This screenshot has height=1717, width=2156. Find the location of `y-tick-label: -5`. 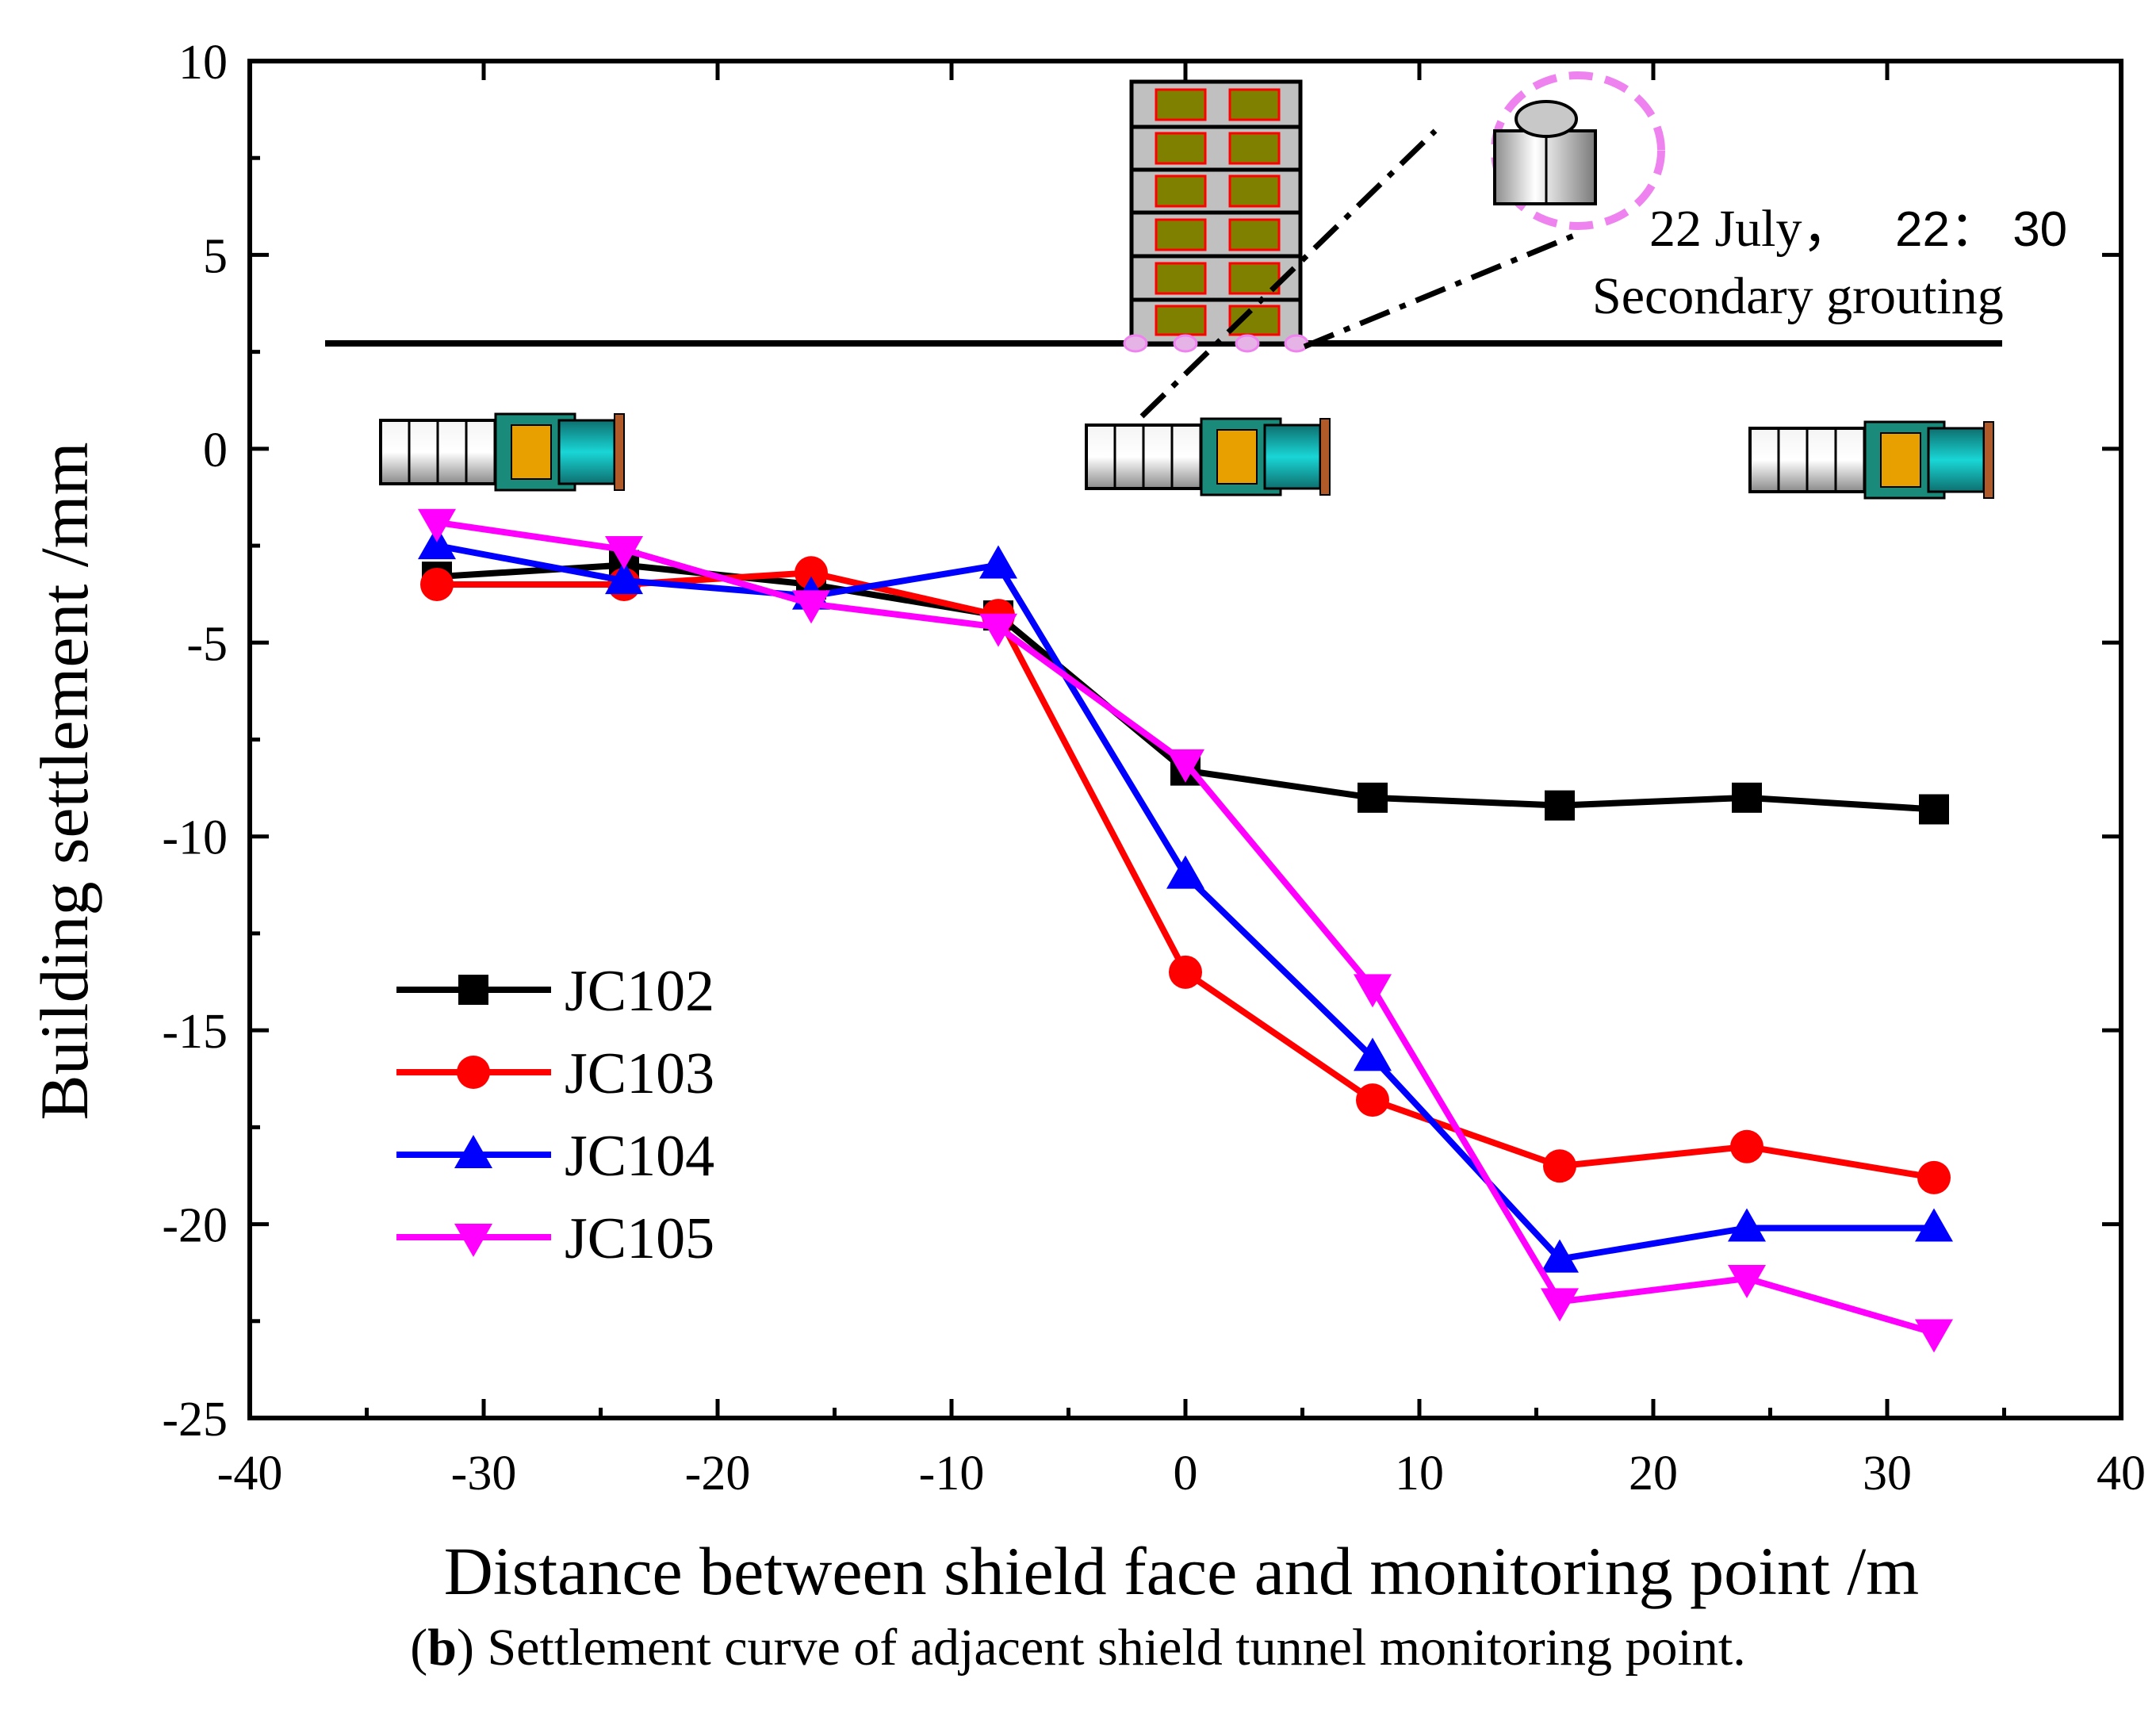

y-tick-label: -5 is located at coordinates (207, 644).